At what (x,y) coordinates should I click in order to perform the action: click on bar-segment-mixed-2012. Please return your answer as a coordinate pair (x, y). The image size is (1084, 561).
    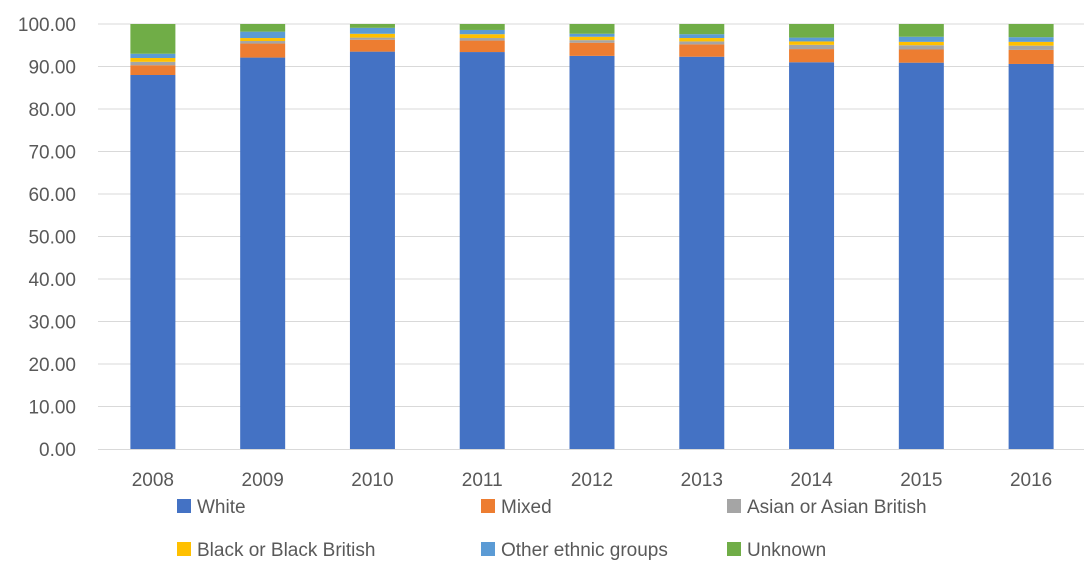
    Looking at the image, I should click on (592, 49).